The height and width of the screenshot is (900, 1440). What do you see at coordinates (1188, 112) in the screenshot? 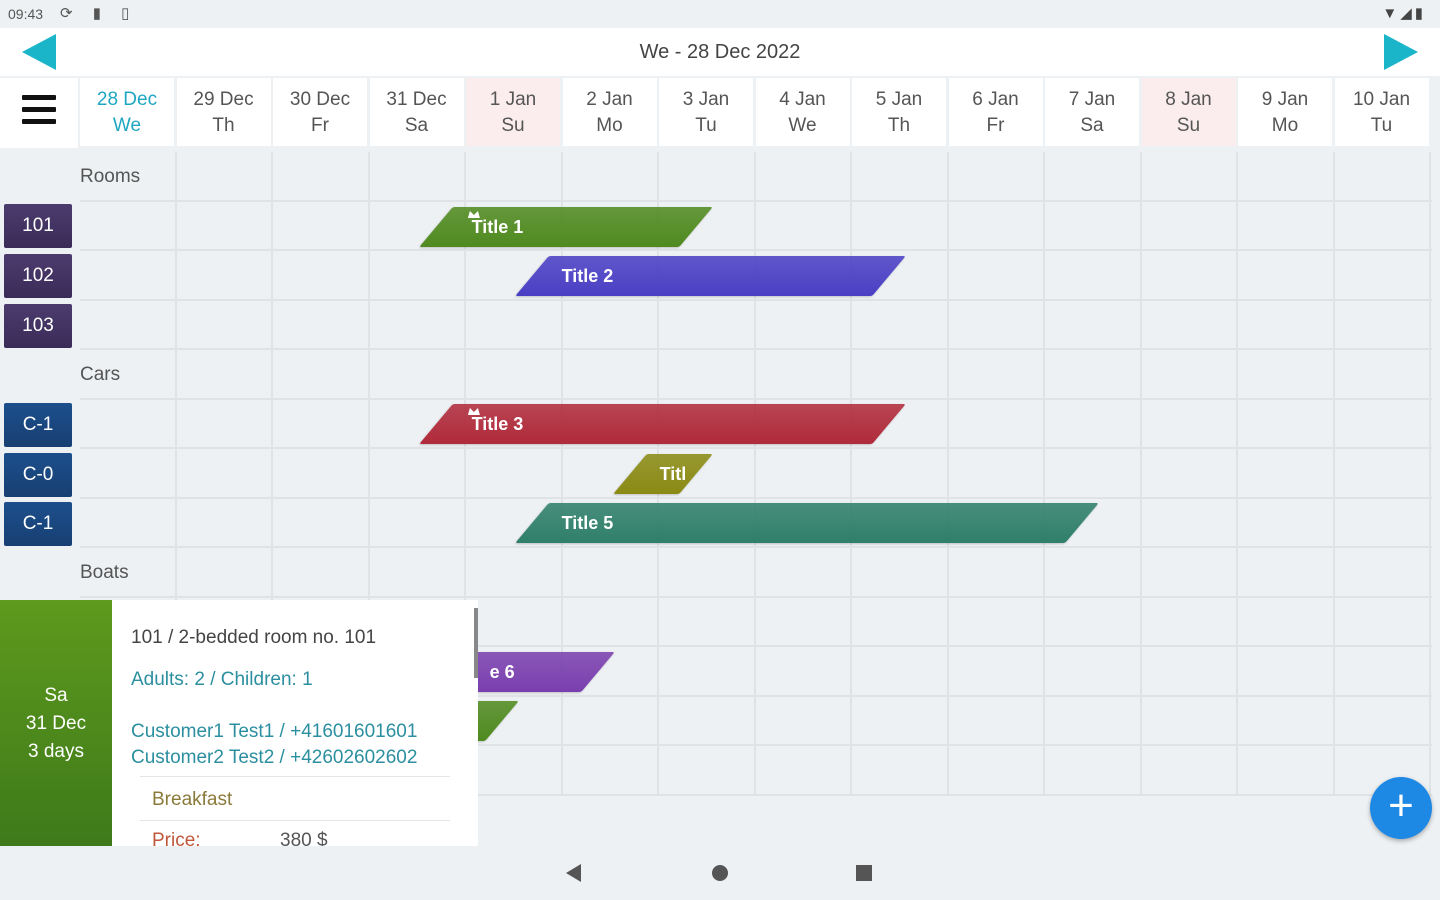
I see `day-header: 8 Jan Su` at bounding box center [1188, 112].